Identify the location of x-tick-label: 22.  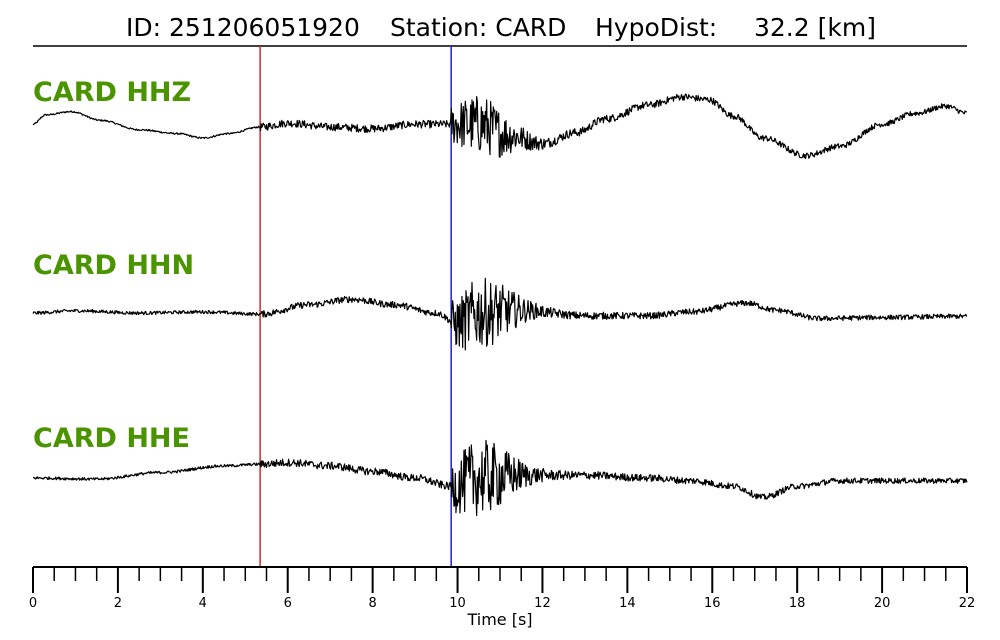
(967, 603).